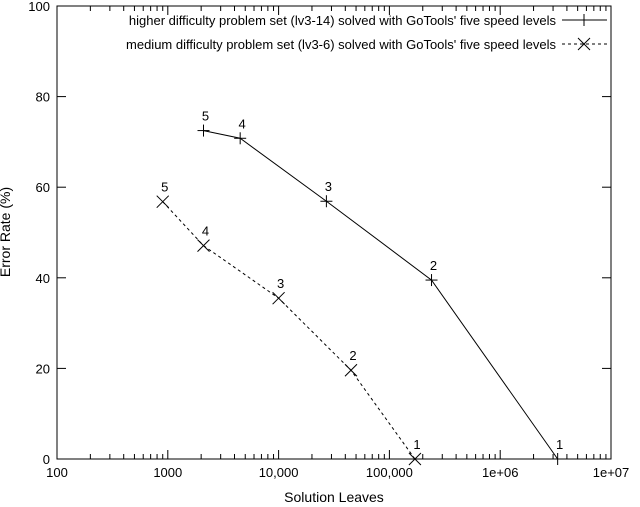 This screenshot has height=507, width=640. Describe the element at coordinates (43, 368) in the screenshot. I see `y-tick-label: 20` at that location.